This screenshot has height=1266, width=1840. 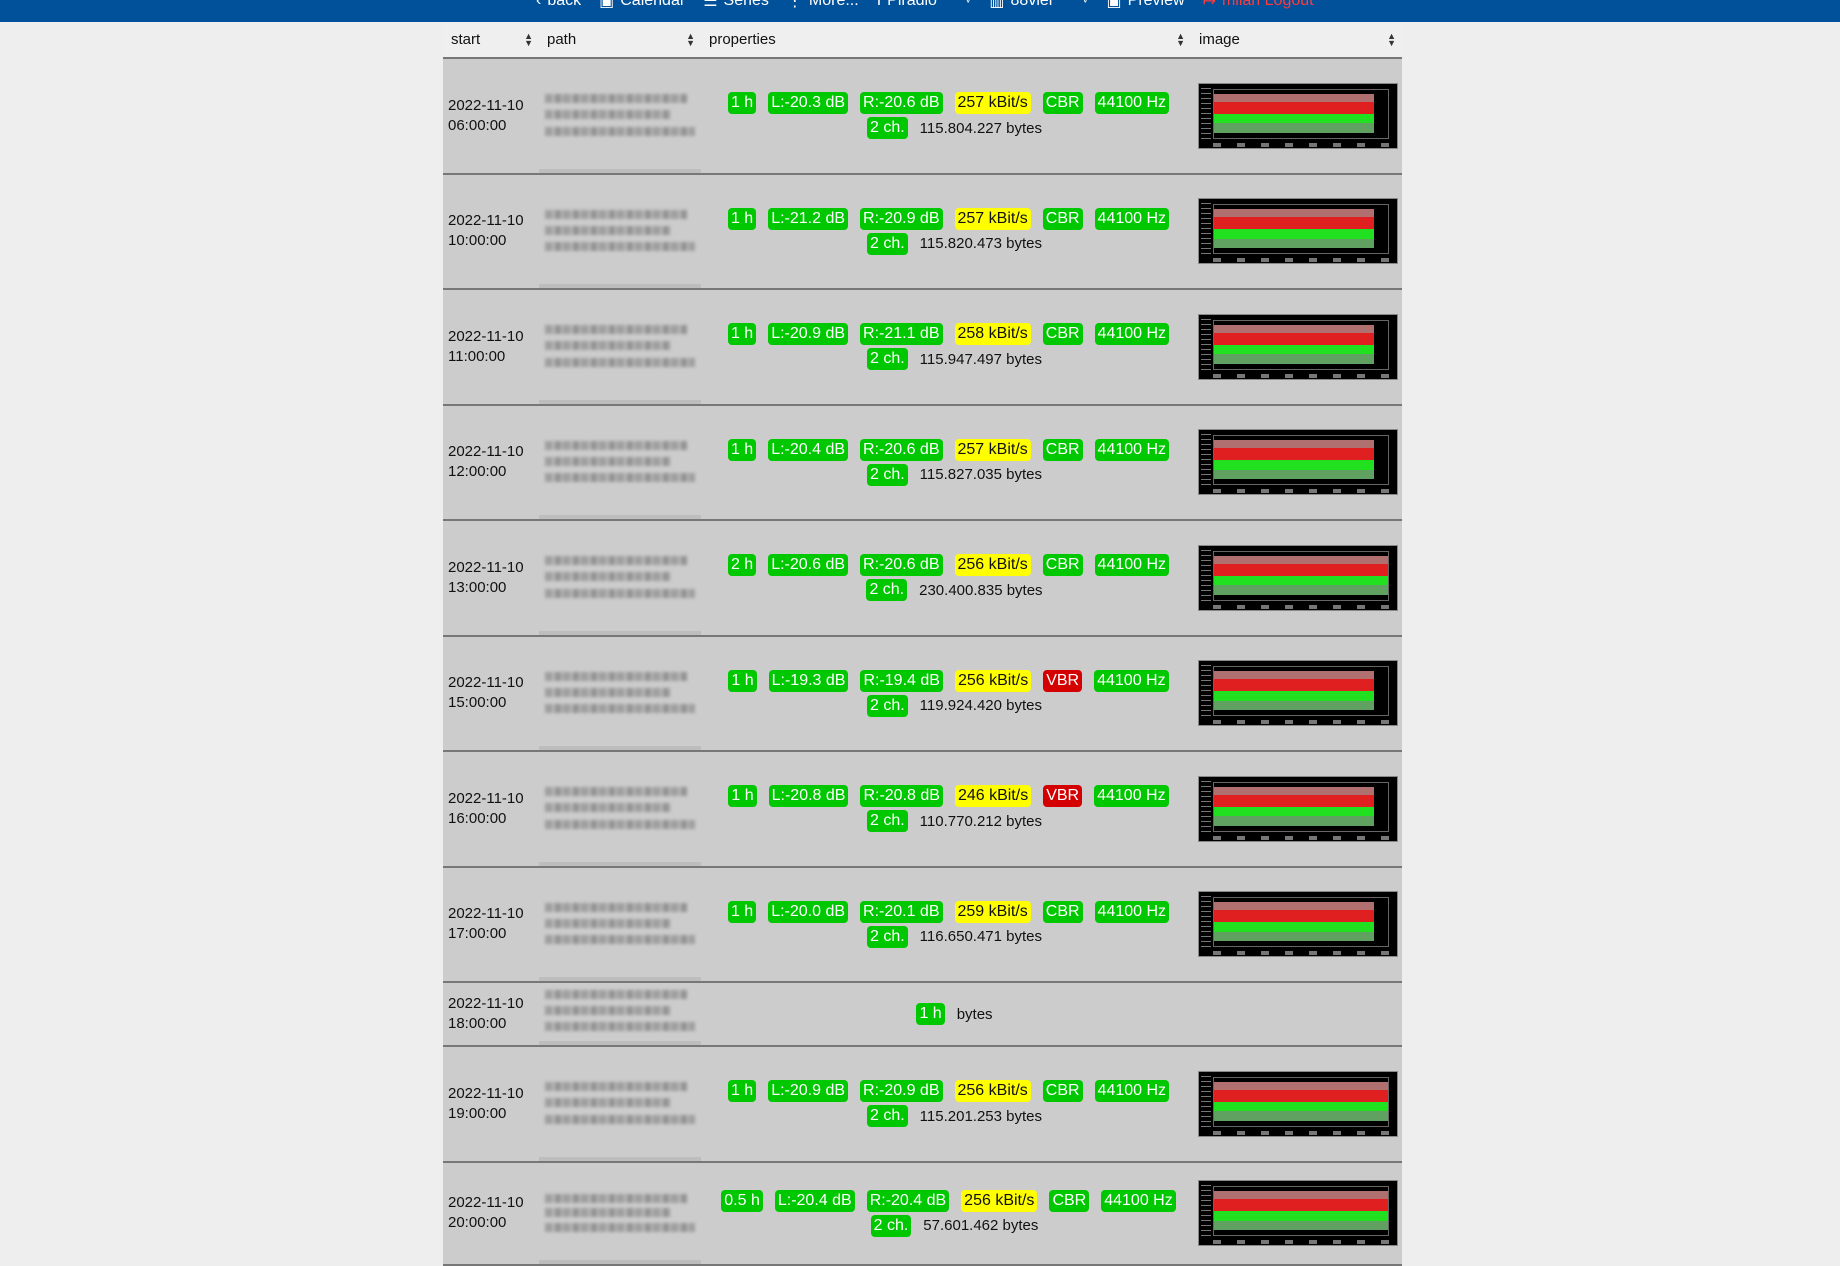 What do you see at coordinates (808, 680) in the screenshot?
I see `left-level-badge: L:-19.3 dB` at bounding box center [808, 680].